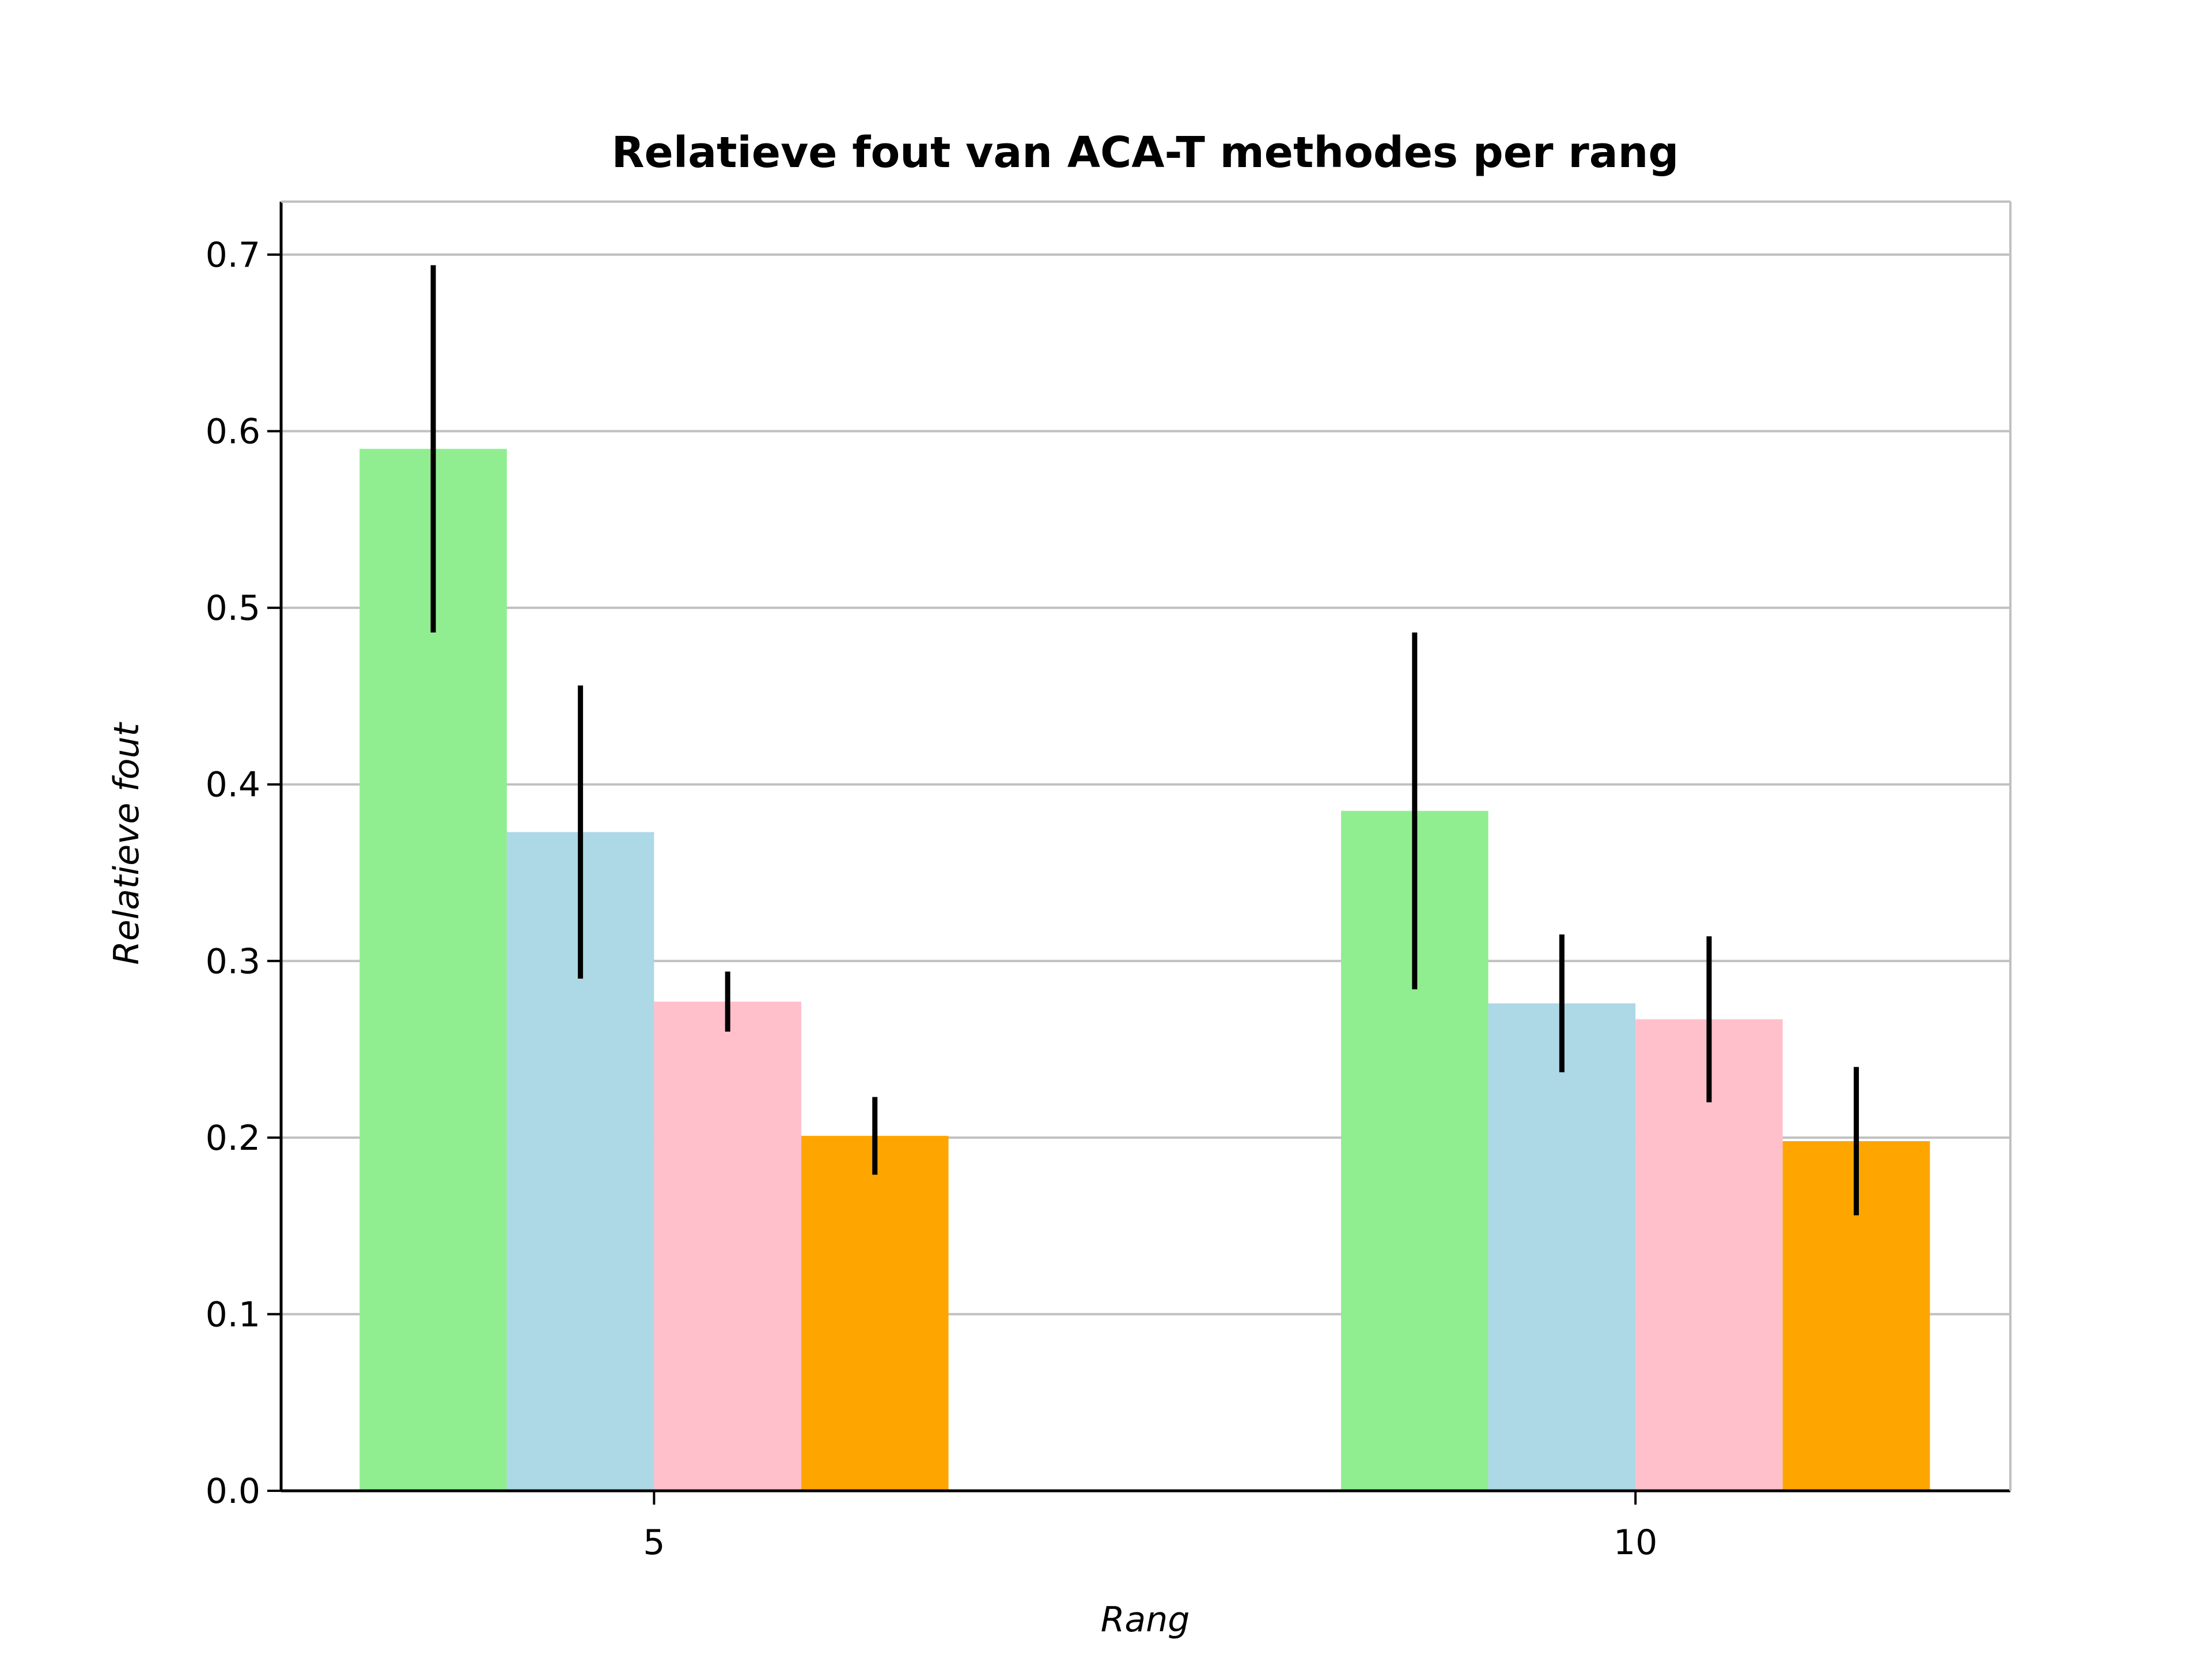 This screenshot has height=1659, width=2212. What do you see at coordinates (233, 961) in the screenshot?
I see `y-tick-label: 0.3` at bounding box center [233, 961].